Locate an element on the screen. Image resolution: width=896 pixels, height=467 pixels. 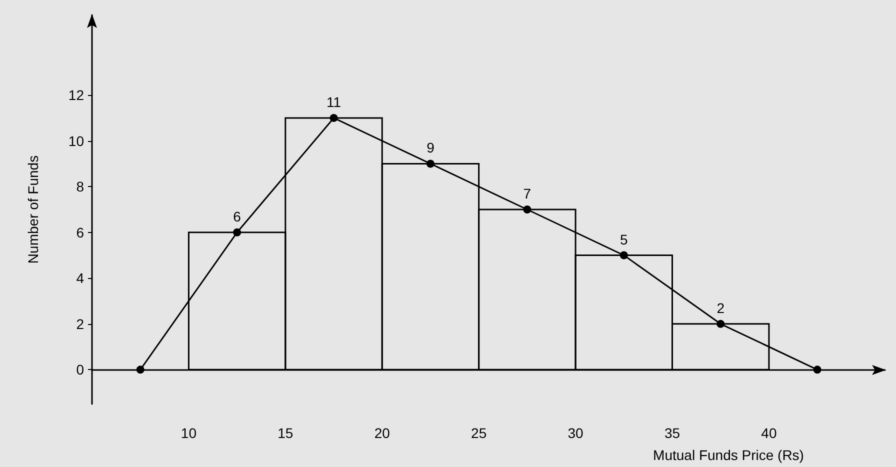
x-tick-label: 40 is located at coordinates (769, 433).